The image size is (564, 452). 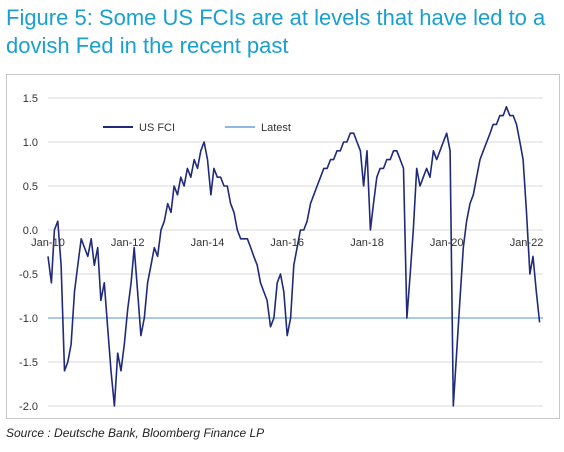 What do you see at coordinates (28, 407) in the screenshot?
I see `y-tick-label: -2.0` at bounding box center [28, 407].